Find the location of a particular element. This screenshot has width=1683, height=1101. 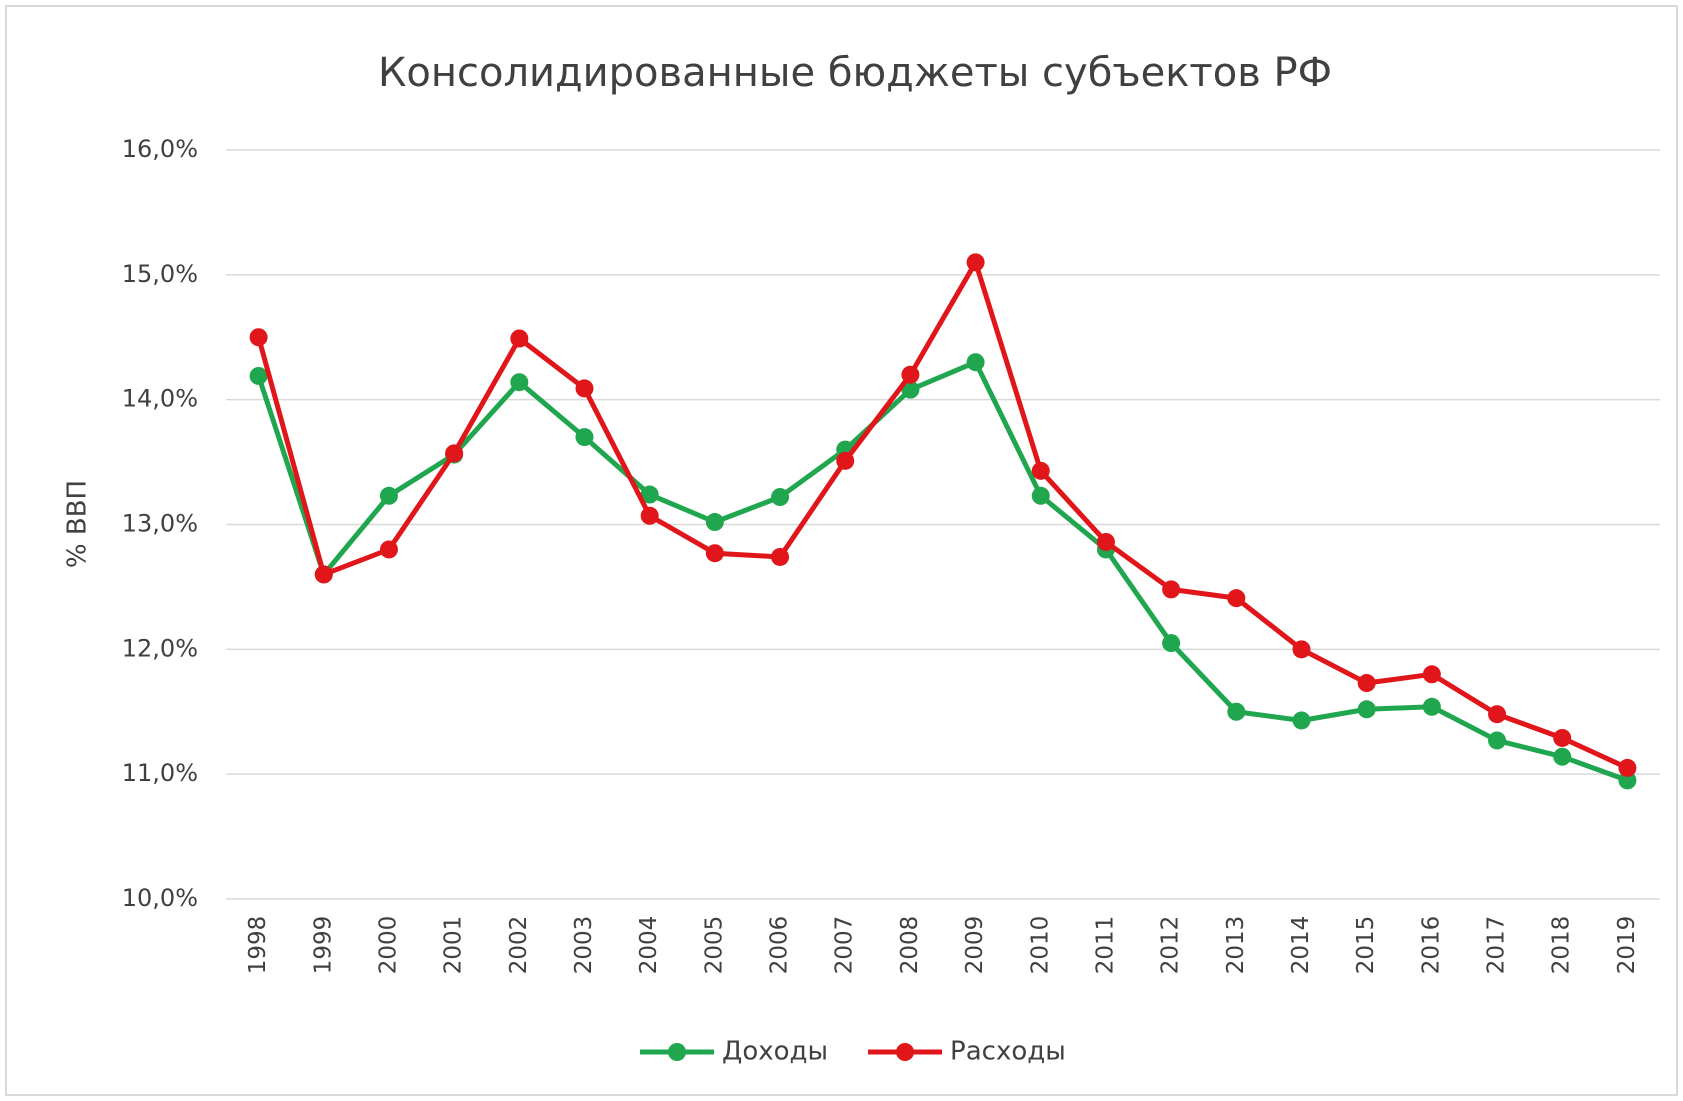

x-tick-label: 2018 is located at coordinates (1562, 945).